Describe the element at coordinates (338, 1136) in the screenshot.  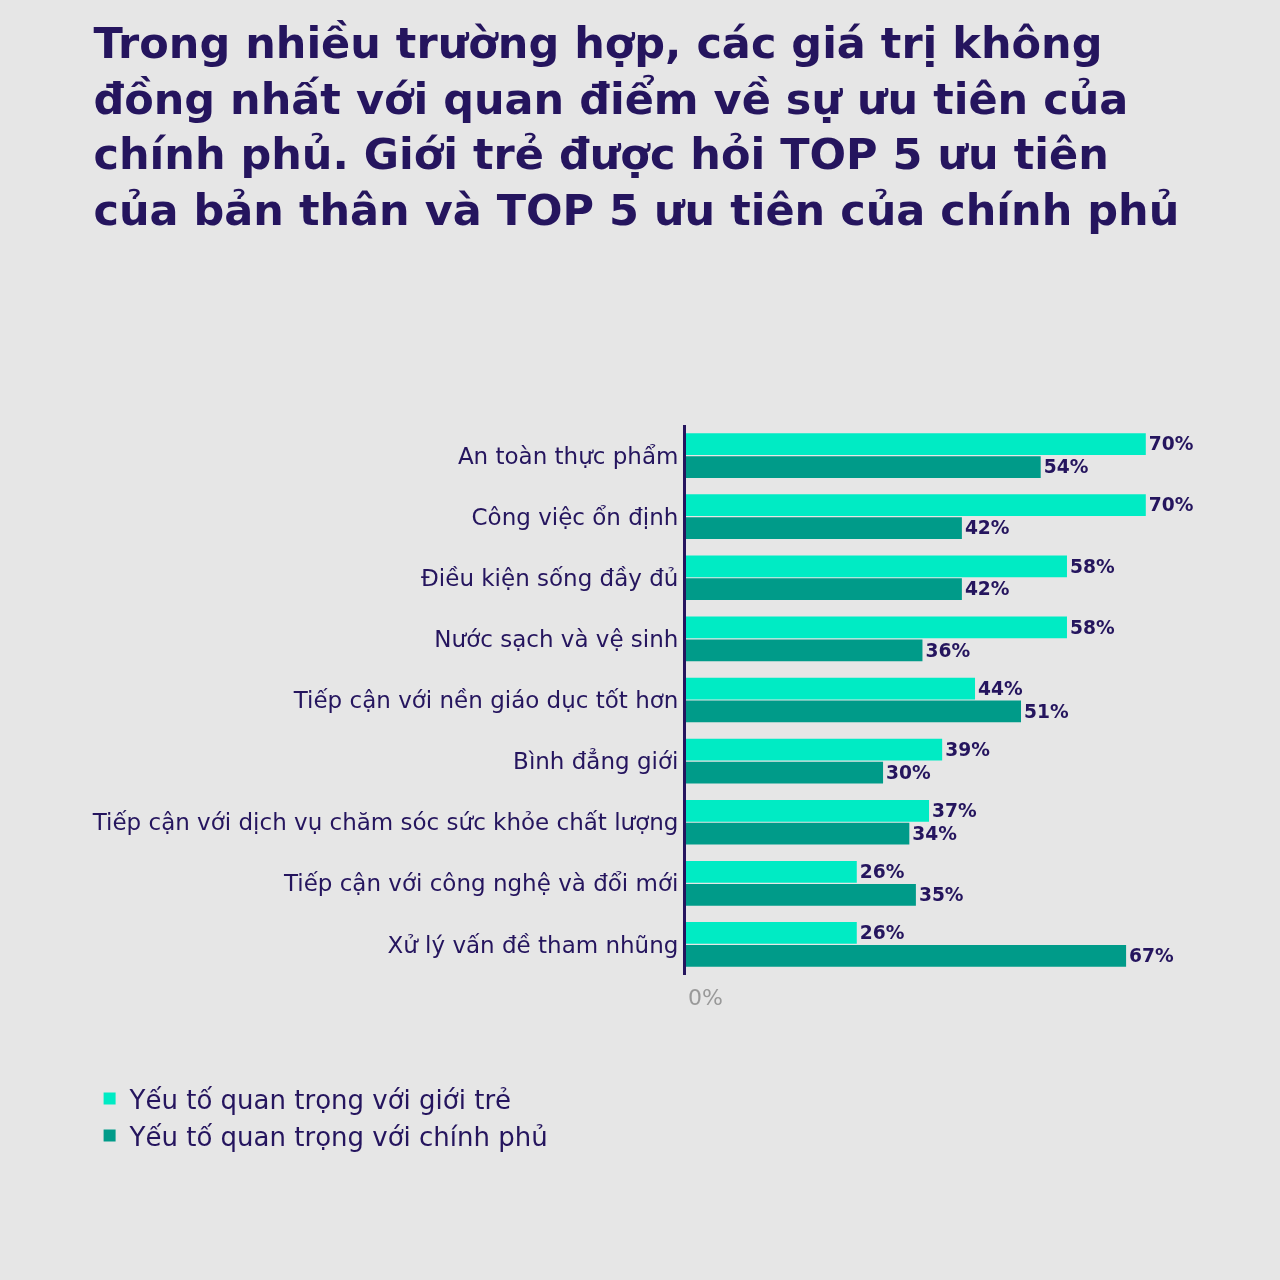
I see `legend-label: Yếu tố quan trọng với chính phủ` at that location.